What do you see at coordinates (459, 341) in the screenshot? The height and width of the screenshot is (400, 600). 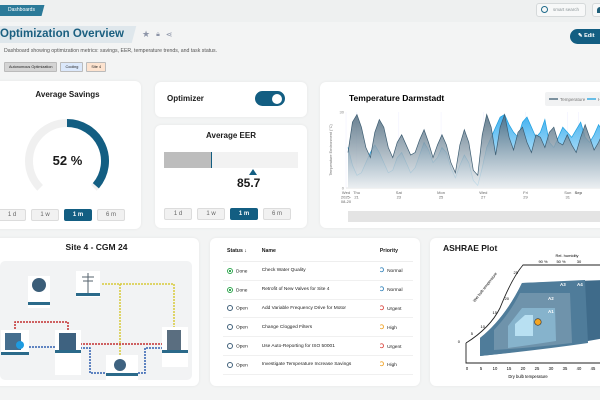 I see `wb-tick: 0` at bounding box center [459, 341].